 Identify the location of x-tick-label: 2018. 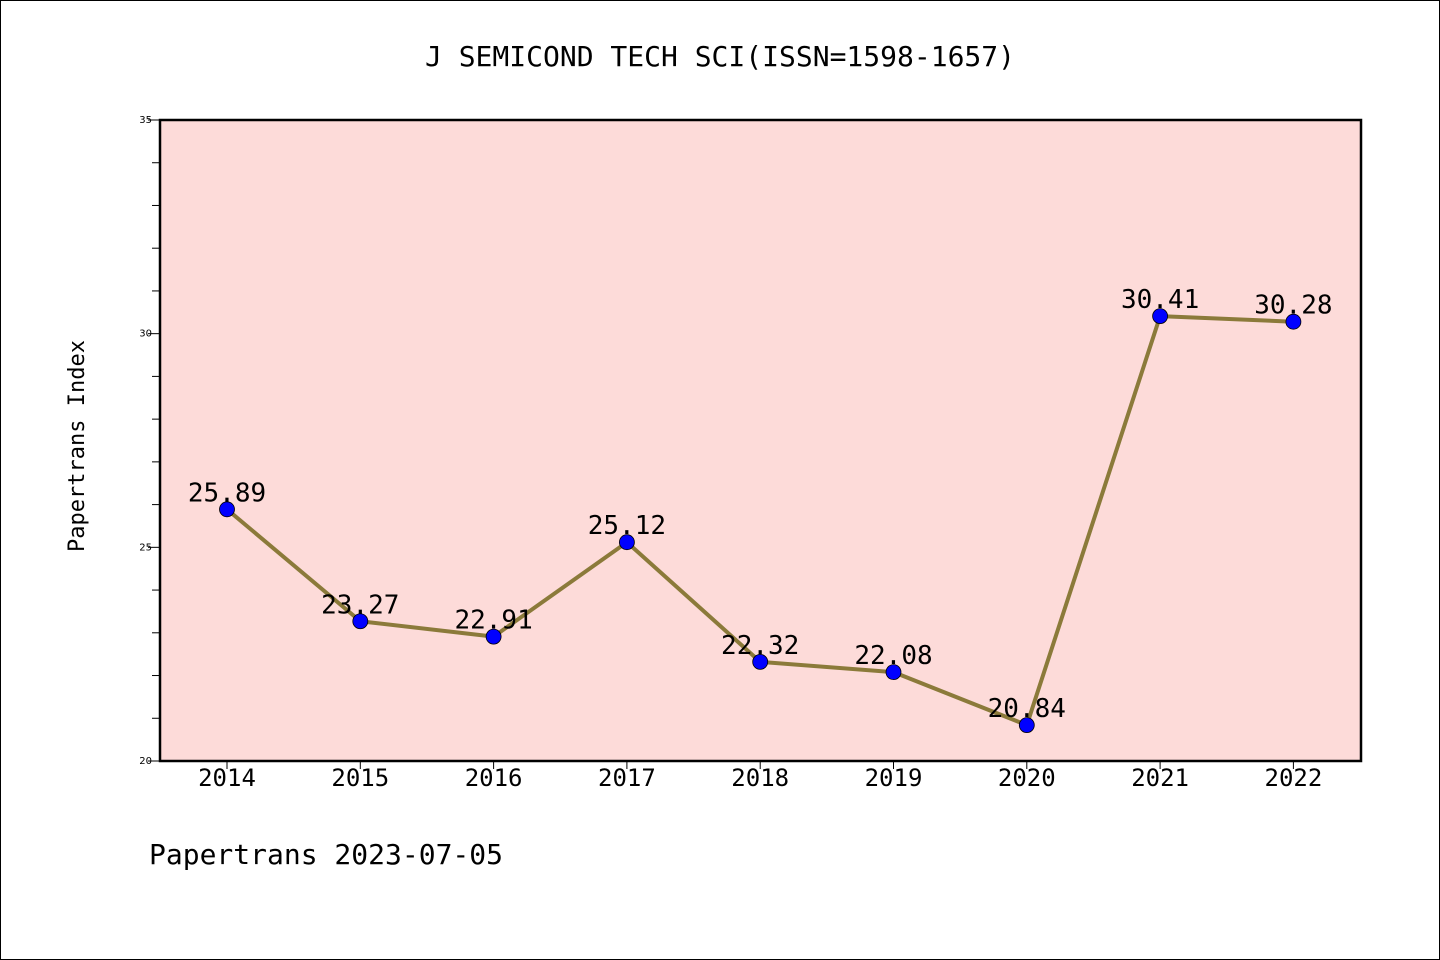
(760, 778).